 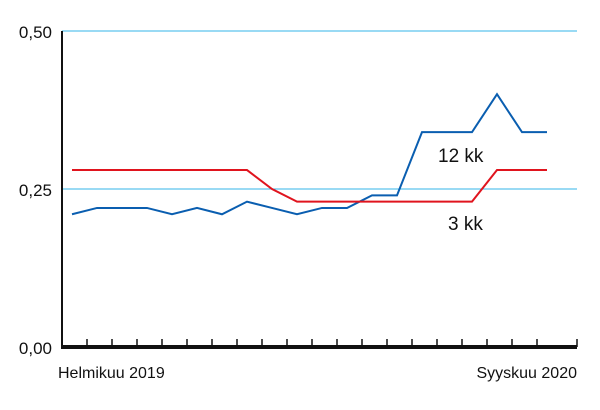 What do you see at coordinates (465, 224) in the screenshot?
I see `series-label-3kk: 3 kk` at bounding box center [465, 224].